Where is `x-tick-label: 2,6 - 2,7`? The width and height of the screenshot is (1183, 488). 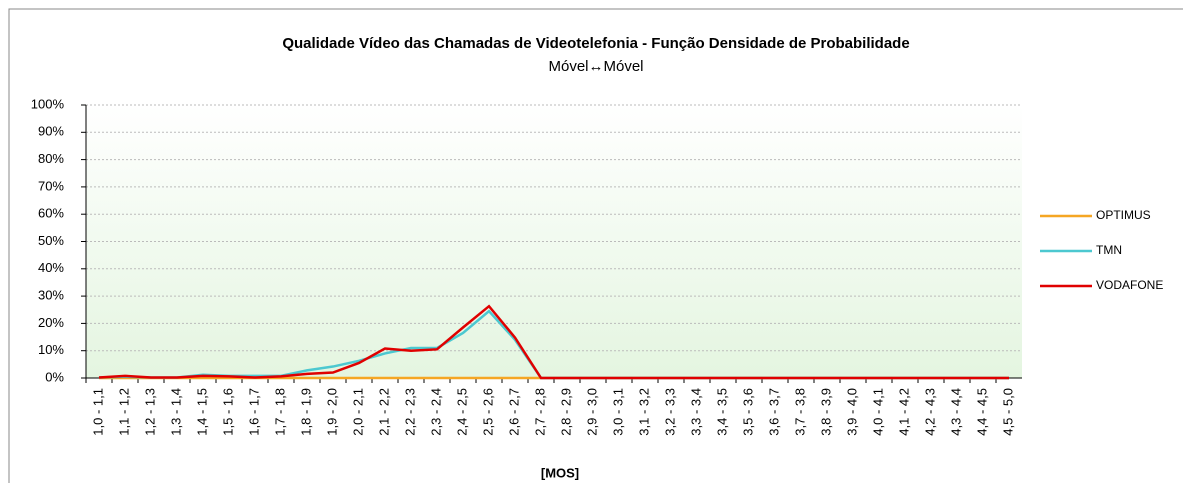
x-tick-label: 2,6 - 2,7 is located at coordinates (513, 412).